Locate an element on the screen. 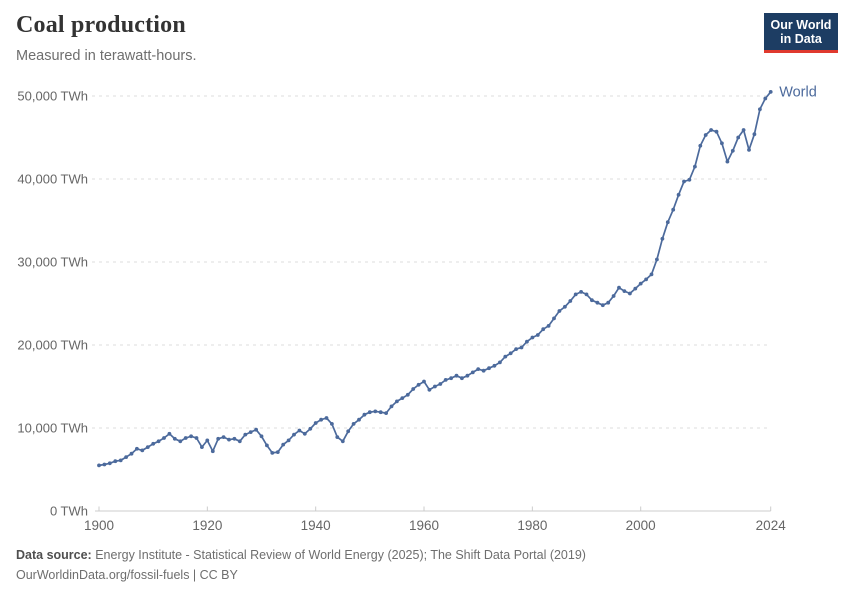 The image size is (850, 600). logo-line-2: in Data is located at coordinates (801, 39).